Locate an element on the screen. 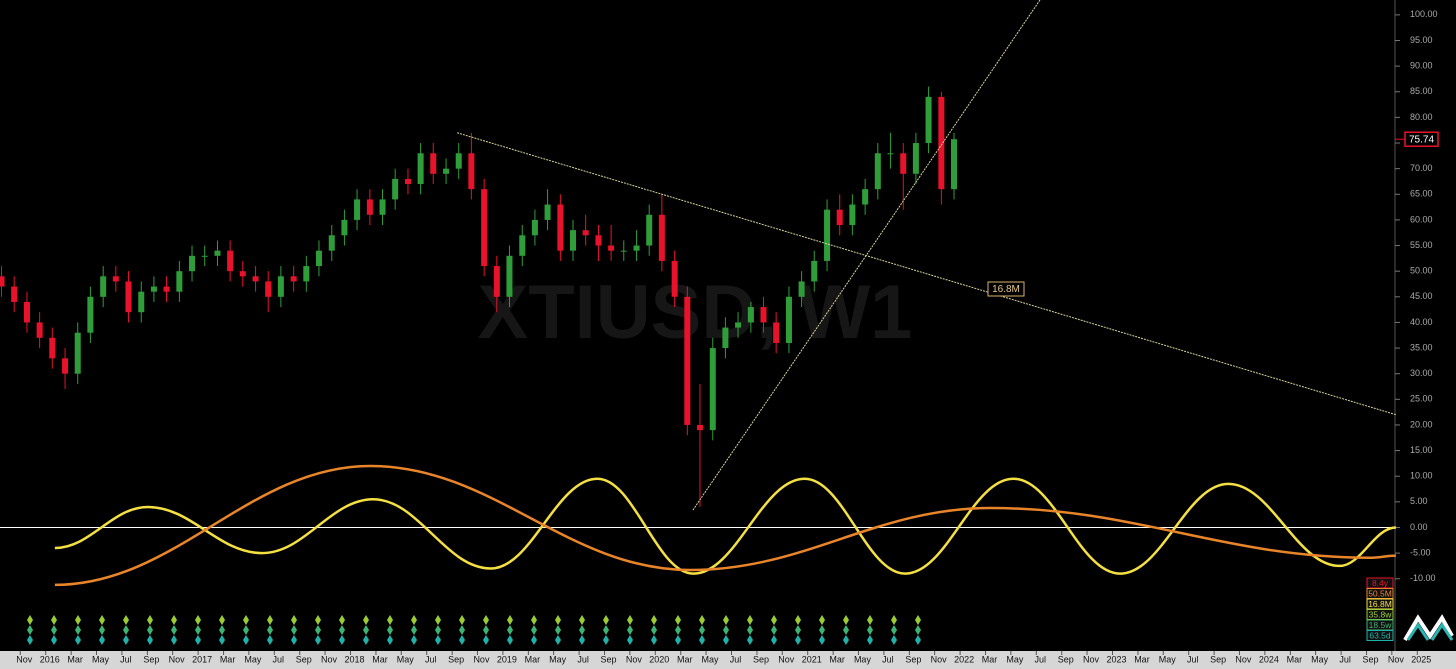 The height and width of the screenshot is (669, 1456). cycle-label: 16.8M is located at coordinates (1380, 604).